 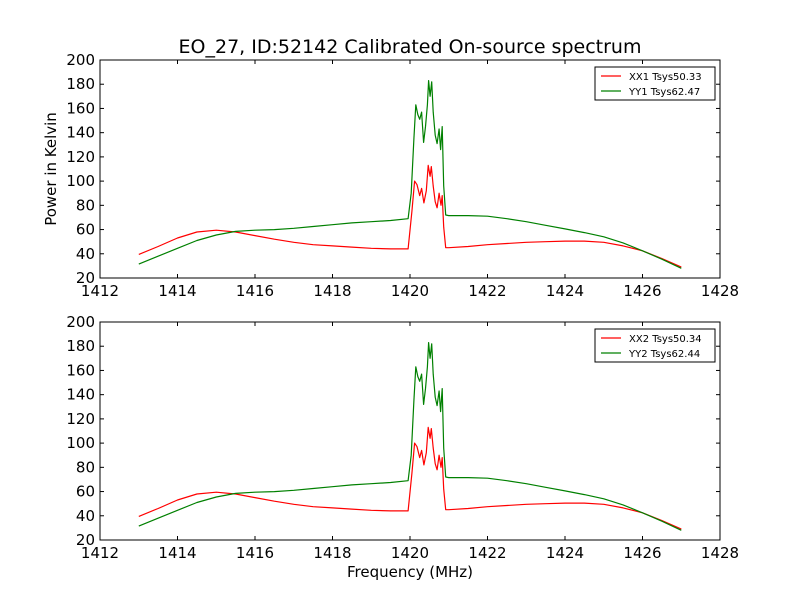 I want to click on legend-label: XX2 Tsys50.34, so click(x=665, y=339).